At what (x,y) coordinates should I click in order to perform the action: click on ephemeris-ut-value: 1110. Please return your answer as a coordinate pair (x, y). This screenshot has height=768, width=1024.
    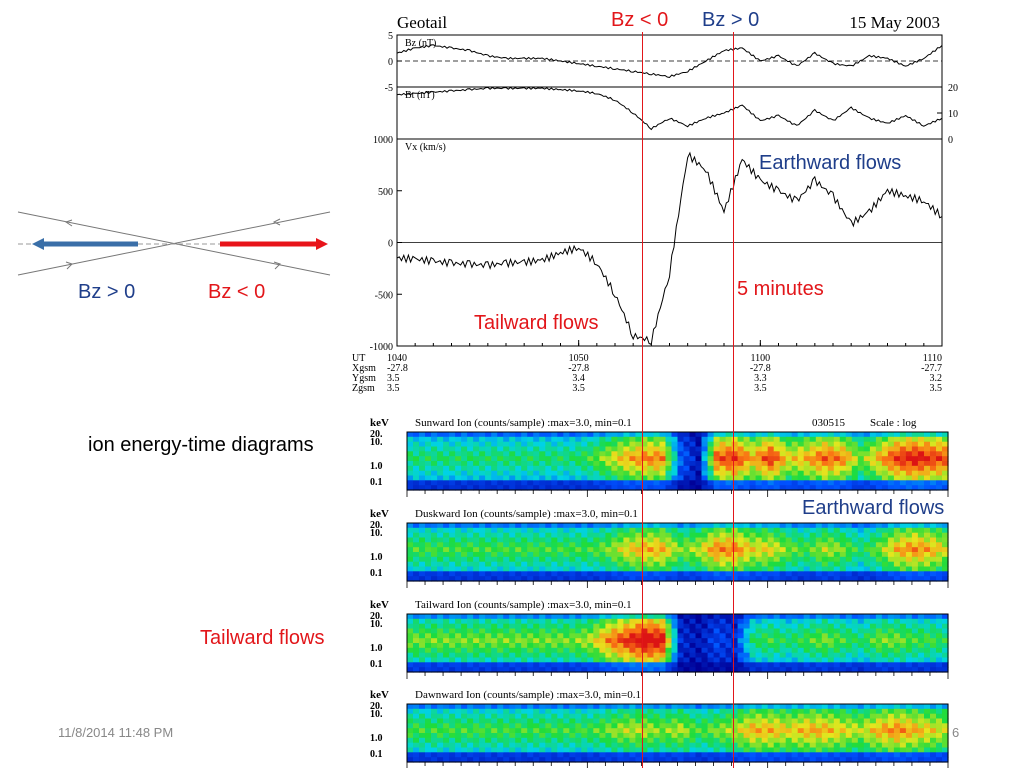
    Looking at the image, I should click on (932, 358).